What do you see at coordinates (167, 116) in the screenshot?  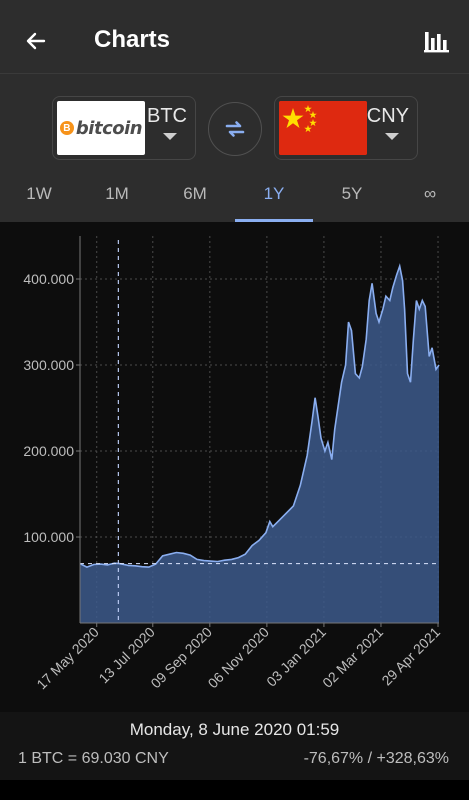 I see `from-currency-code: BTC` at bounding box center [167, 116].